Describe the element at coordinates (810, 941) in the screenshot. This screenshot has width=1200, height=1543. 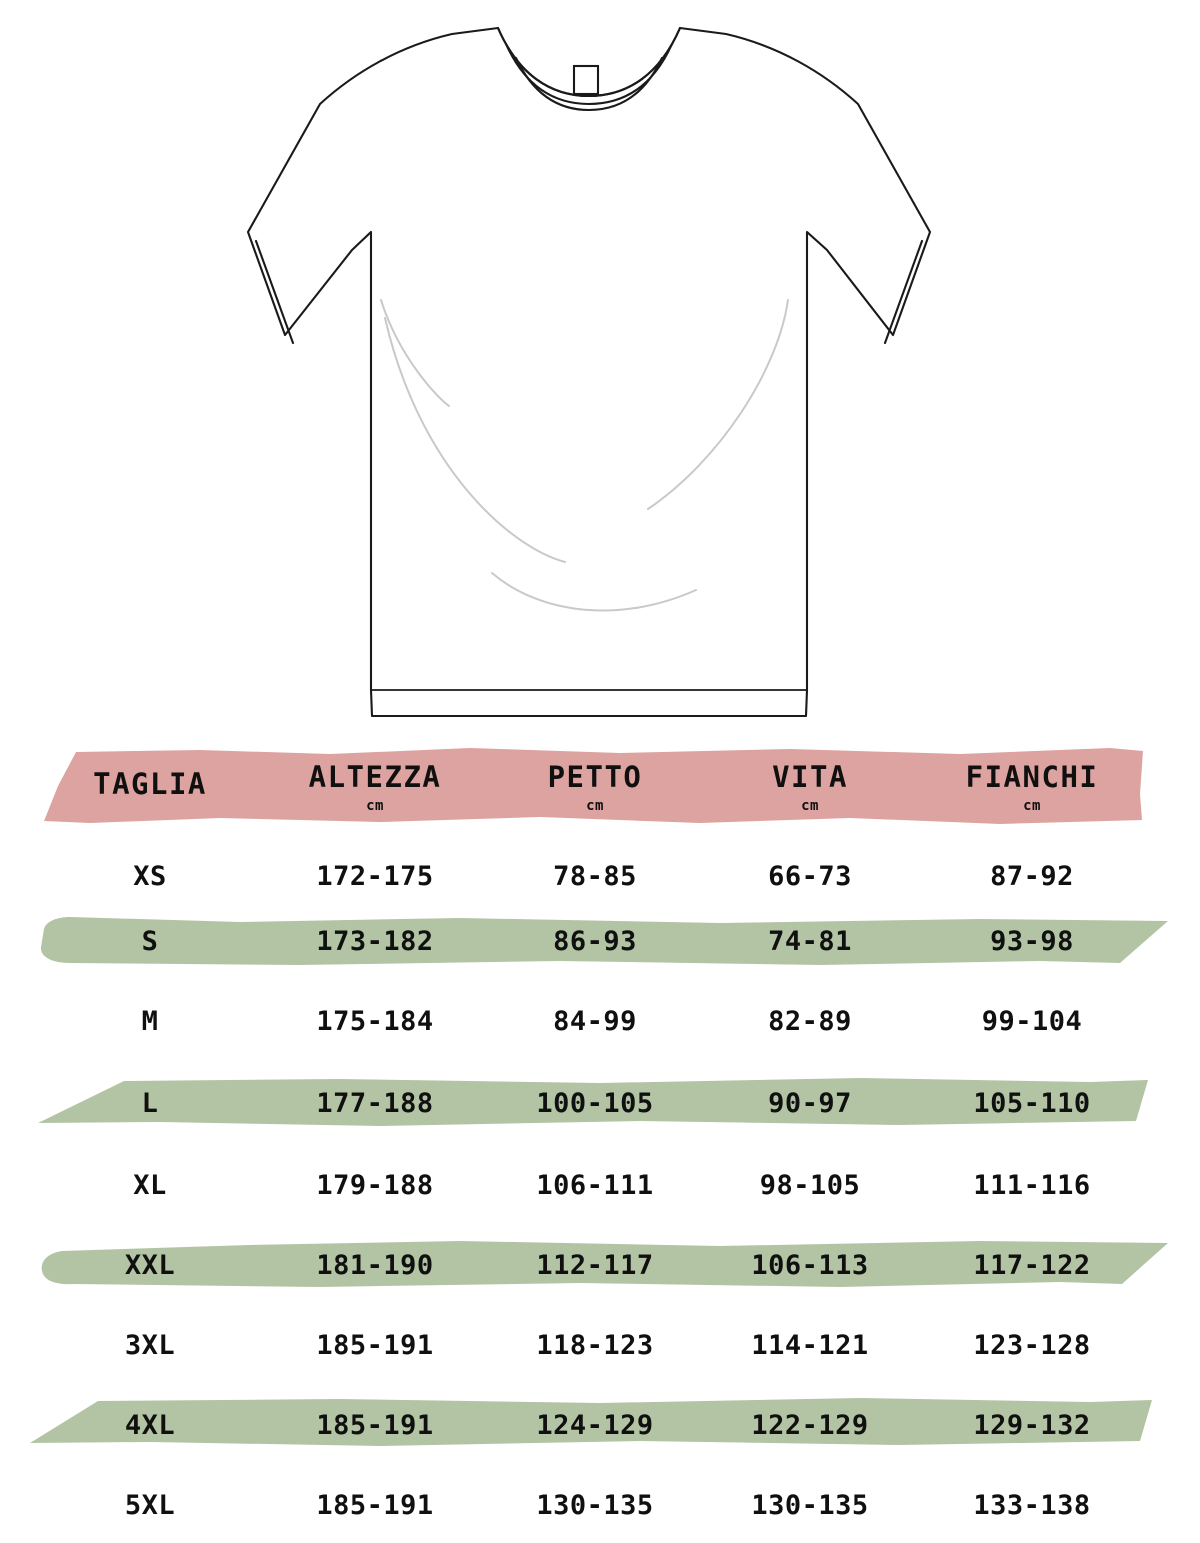
I see `cell-vita: 74-81` at that location.